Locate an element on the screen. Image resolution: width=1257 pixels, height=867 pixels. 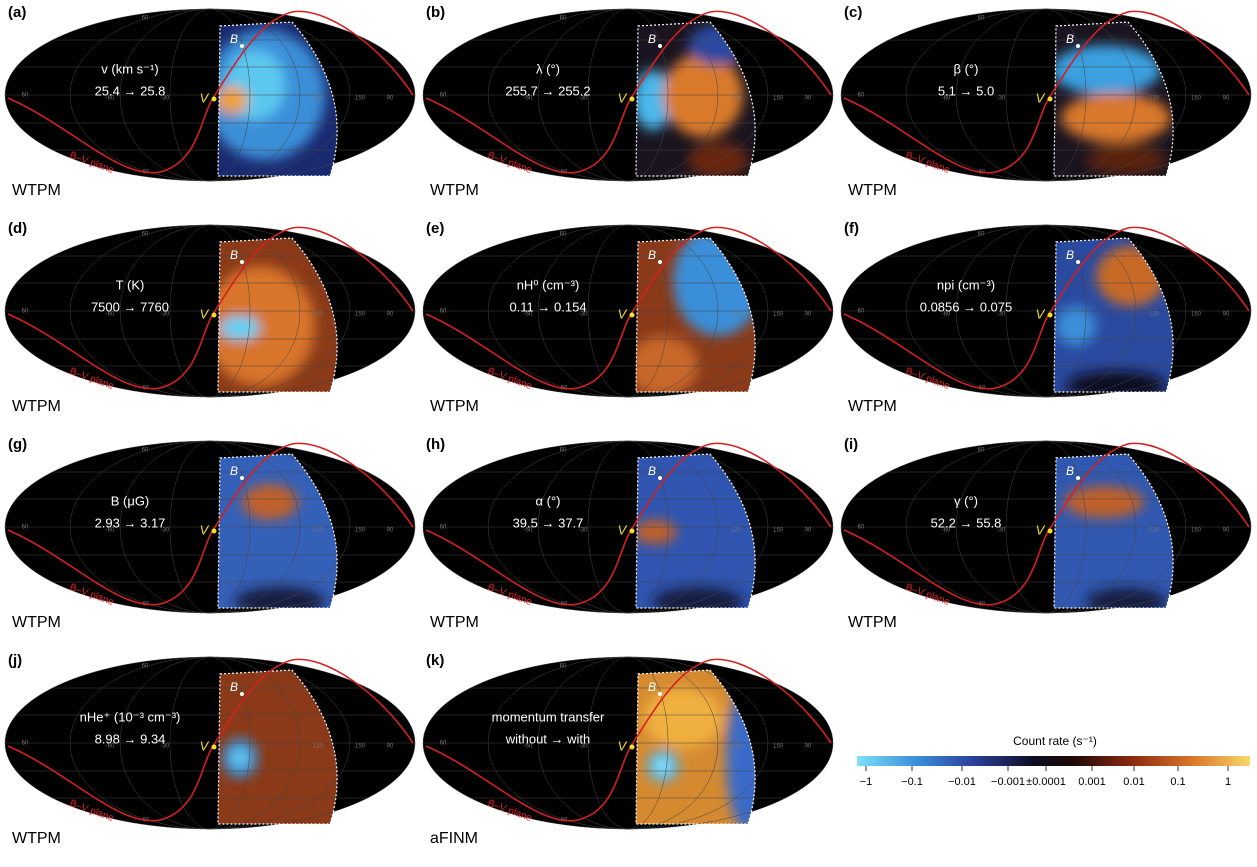
change-label: 52.2 → 55.8 is located at coordinates (966, 522).